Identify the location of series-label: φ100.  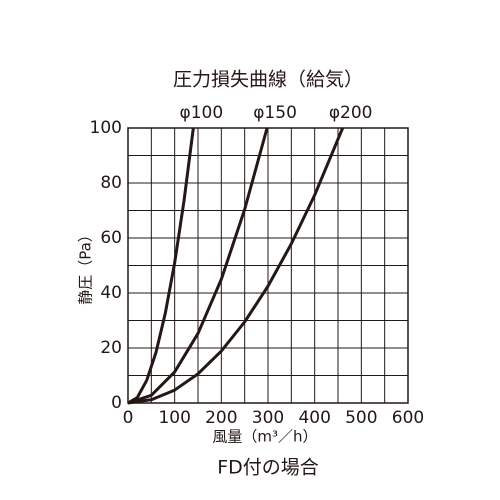
(201, 113).